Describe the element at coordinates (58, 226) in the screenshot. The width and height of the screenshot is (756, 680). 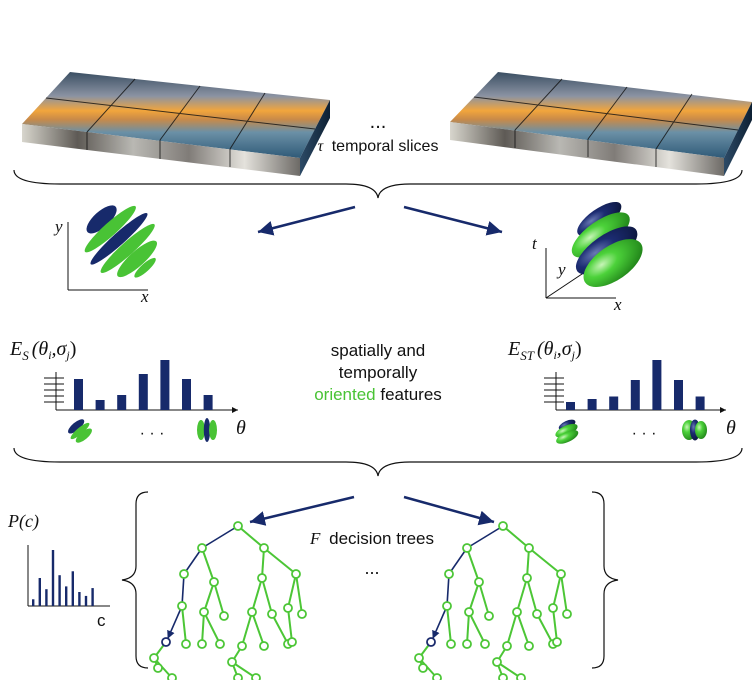
I see `spatial-y-label: y` at that location.